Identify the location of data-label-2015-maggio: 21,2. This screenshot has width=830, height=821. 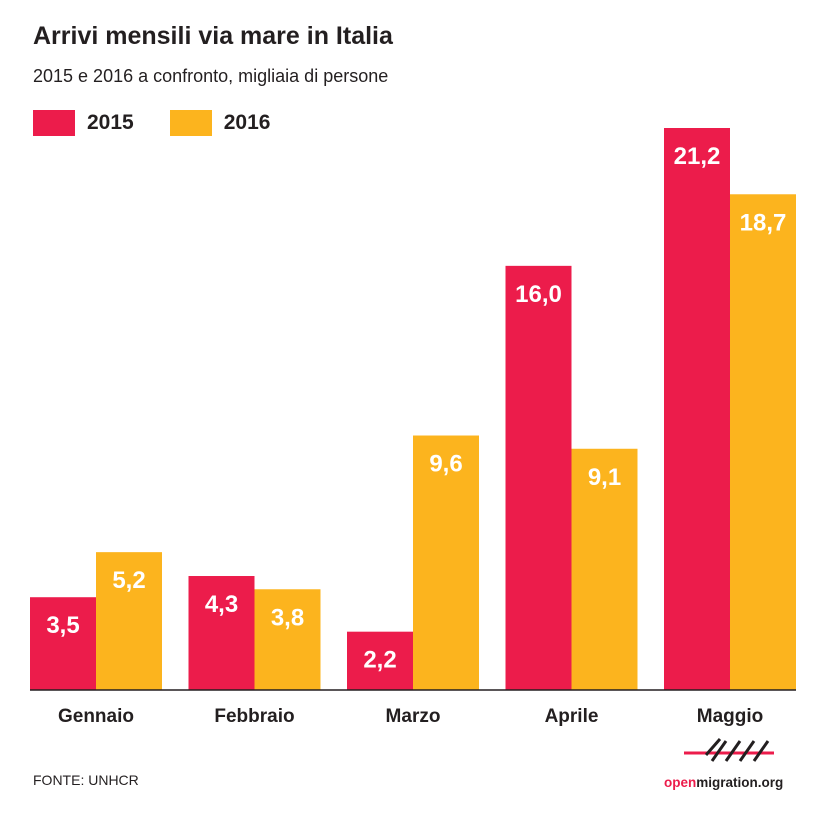
(697, 156).